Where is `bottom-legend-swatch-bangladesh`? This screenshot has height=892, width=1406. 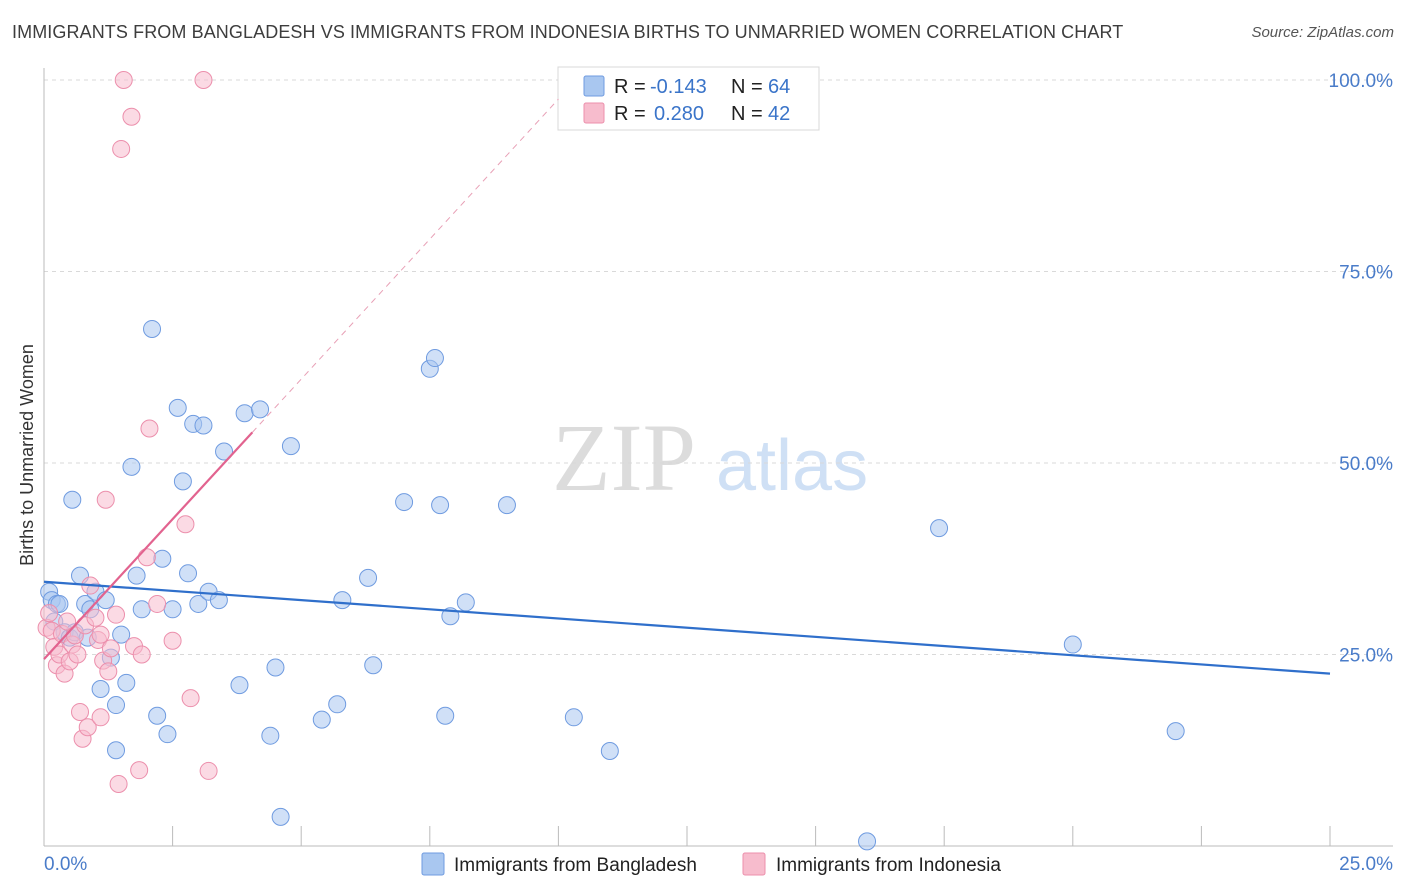
bottom-legend-swatch-bangladesh is located at coordinates (433, 864).